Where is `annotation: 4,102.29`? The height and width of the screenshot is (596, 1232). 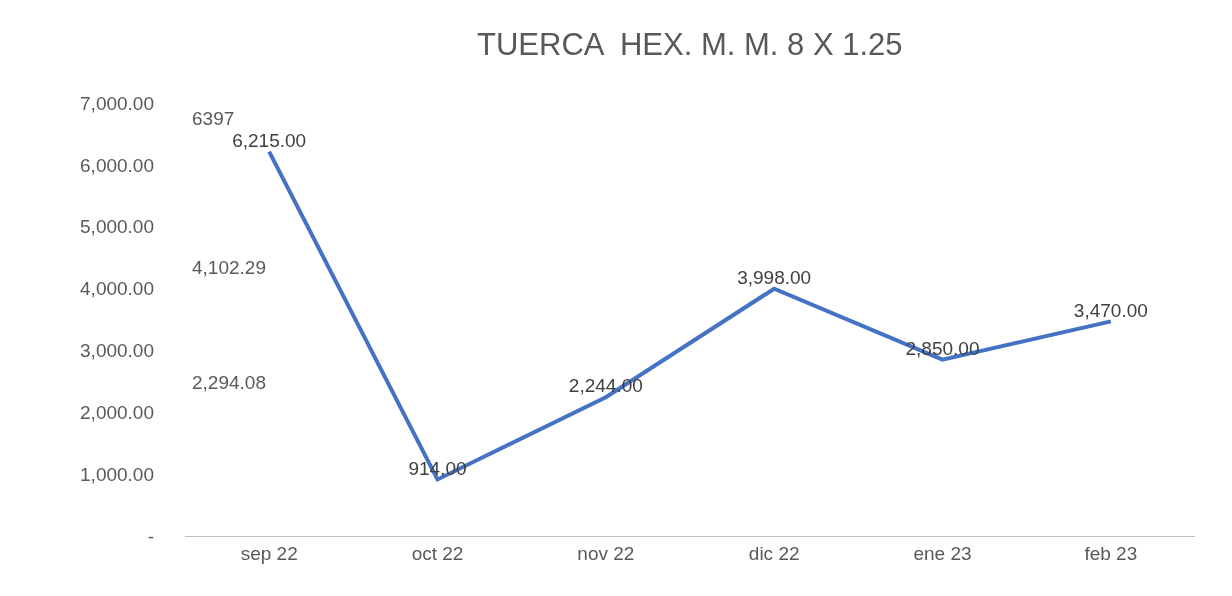
annotation: 4,102.29 is located at coordinates (229, 267).